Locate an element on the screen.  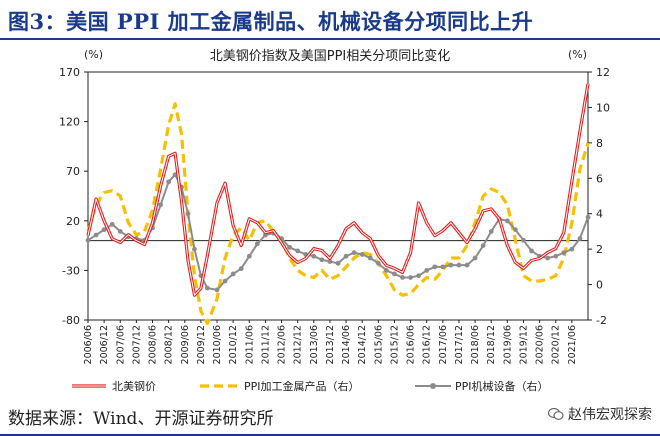
right-tick-label: 12 is located at coordinates (603, 72).